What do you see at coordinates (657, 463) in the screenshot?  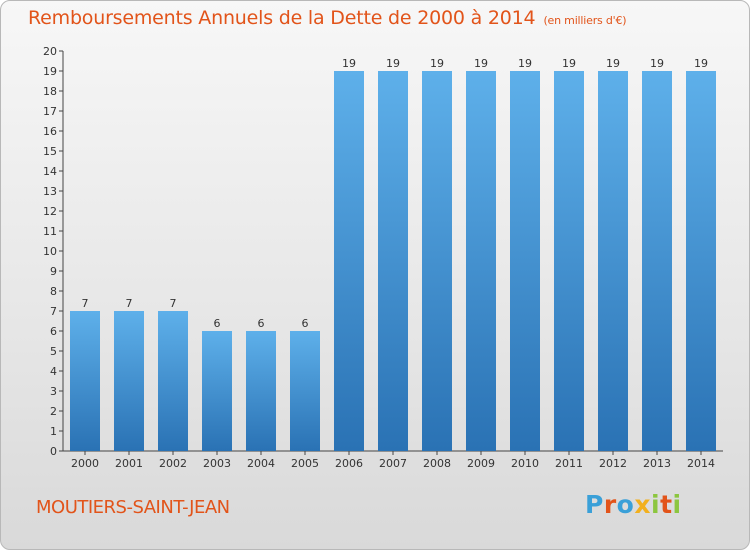 I see `x-tick-label: 2013` at bounding box center [657, 463].